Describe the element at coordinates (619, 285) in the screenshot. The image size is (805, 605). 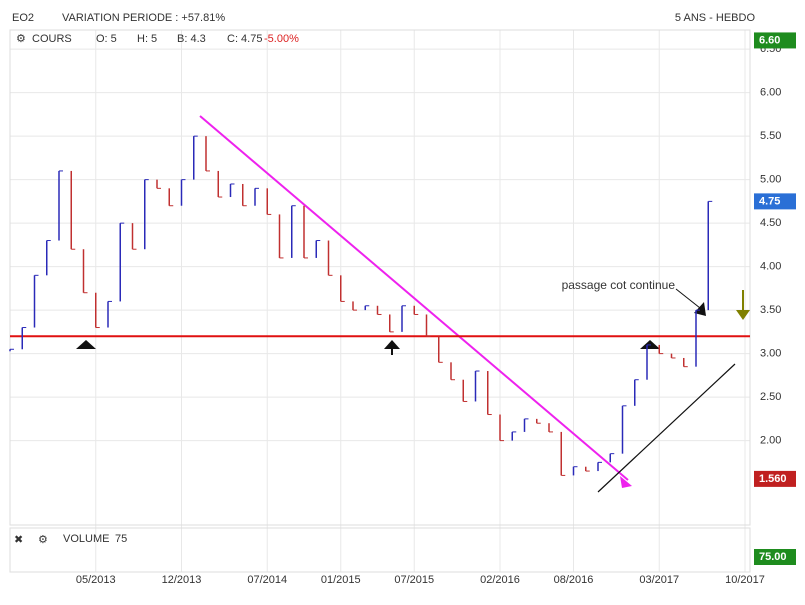
I see `annotation: passage cot continue` at that location.